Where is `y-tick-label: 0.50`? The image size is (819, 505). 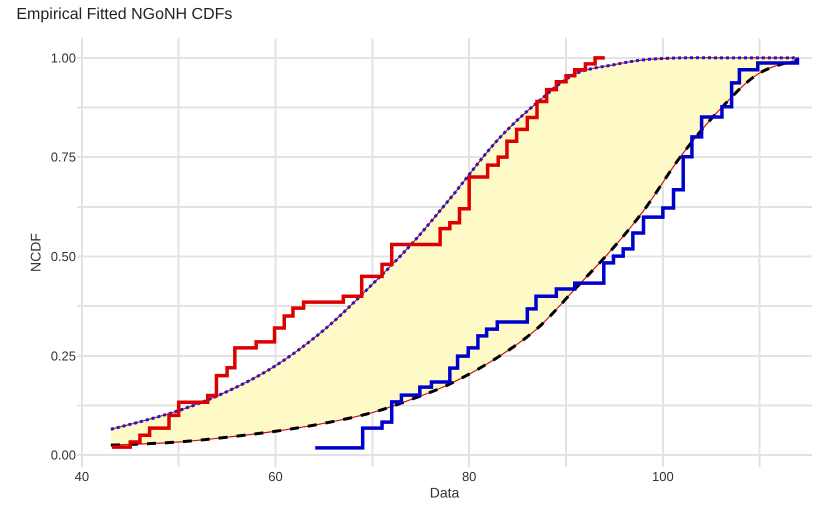 y-tick-label: 0.50 is located at coordinates (63, 256).